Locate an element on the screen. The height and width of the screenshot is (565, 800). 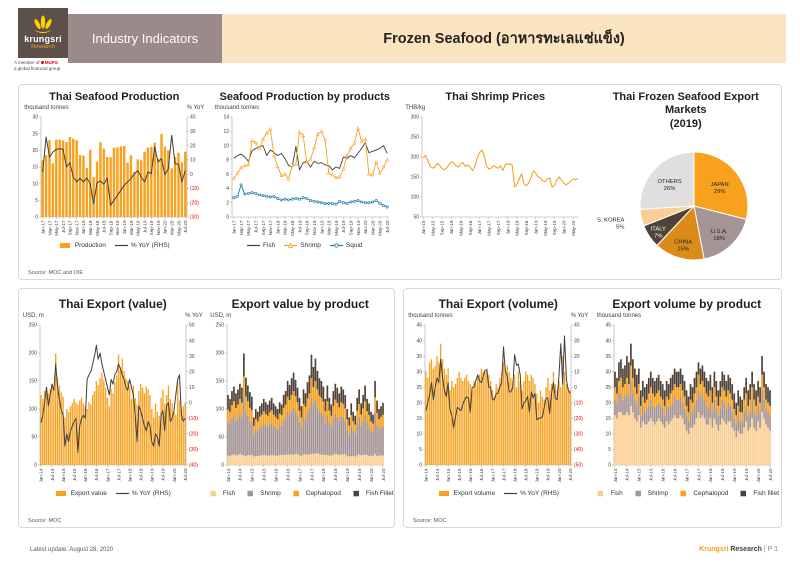
source-note: Source: MOC is located at coordinates (430, 521).